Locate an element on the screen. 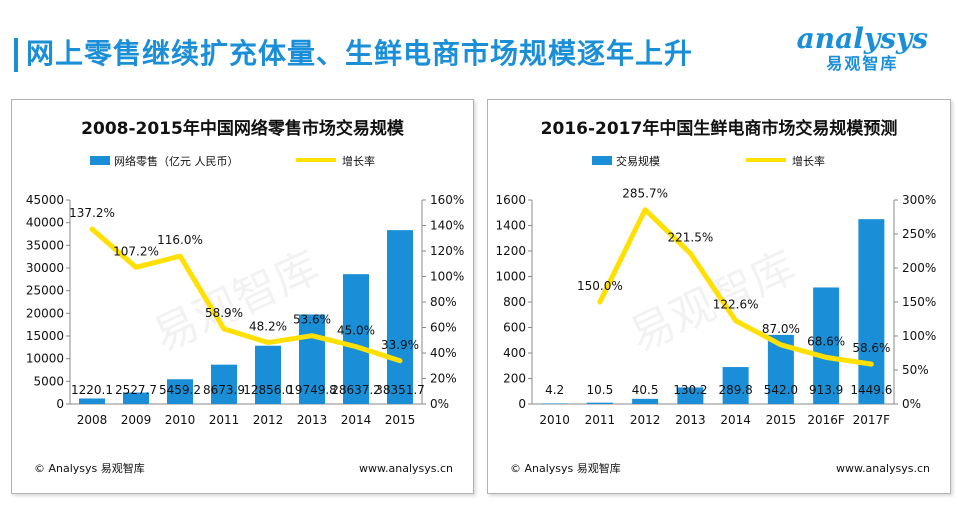 Image resolution: width=958 pixels, height=509 pixels. y-tick-label: 600 is located at coordinates (514, 328).